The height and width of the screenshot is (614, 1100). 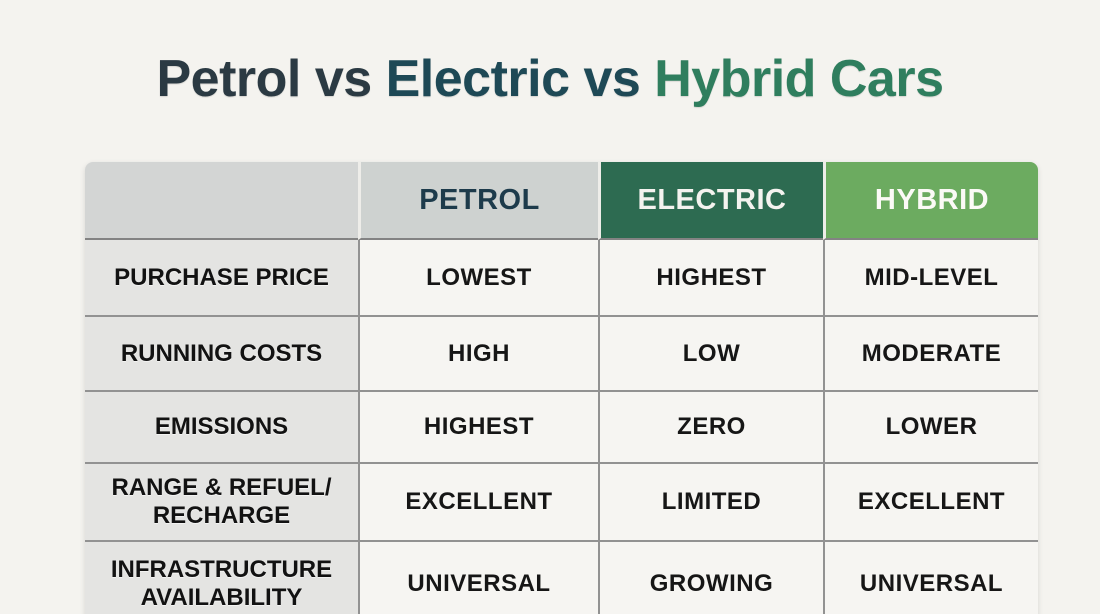 I want to click on cell-infrastructure-hybrid: UNIVERSAL, so click(x=930, y=577).